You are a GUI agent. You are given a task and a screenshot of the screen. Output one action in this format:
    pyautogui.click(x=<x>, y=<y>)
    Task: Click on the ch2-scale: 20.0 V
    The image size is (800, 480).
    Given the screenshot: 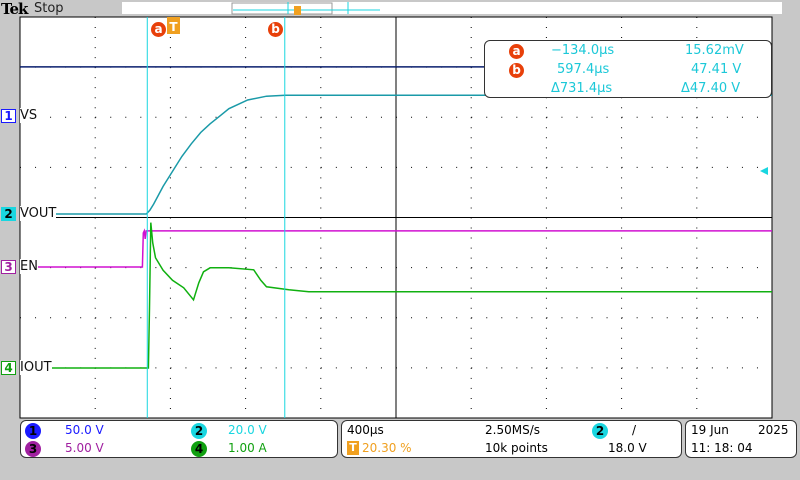 What is the action you would take?
    pyautogui.click(x=247, y=430)
    